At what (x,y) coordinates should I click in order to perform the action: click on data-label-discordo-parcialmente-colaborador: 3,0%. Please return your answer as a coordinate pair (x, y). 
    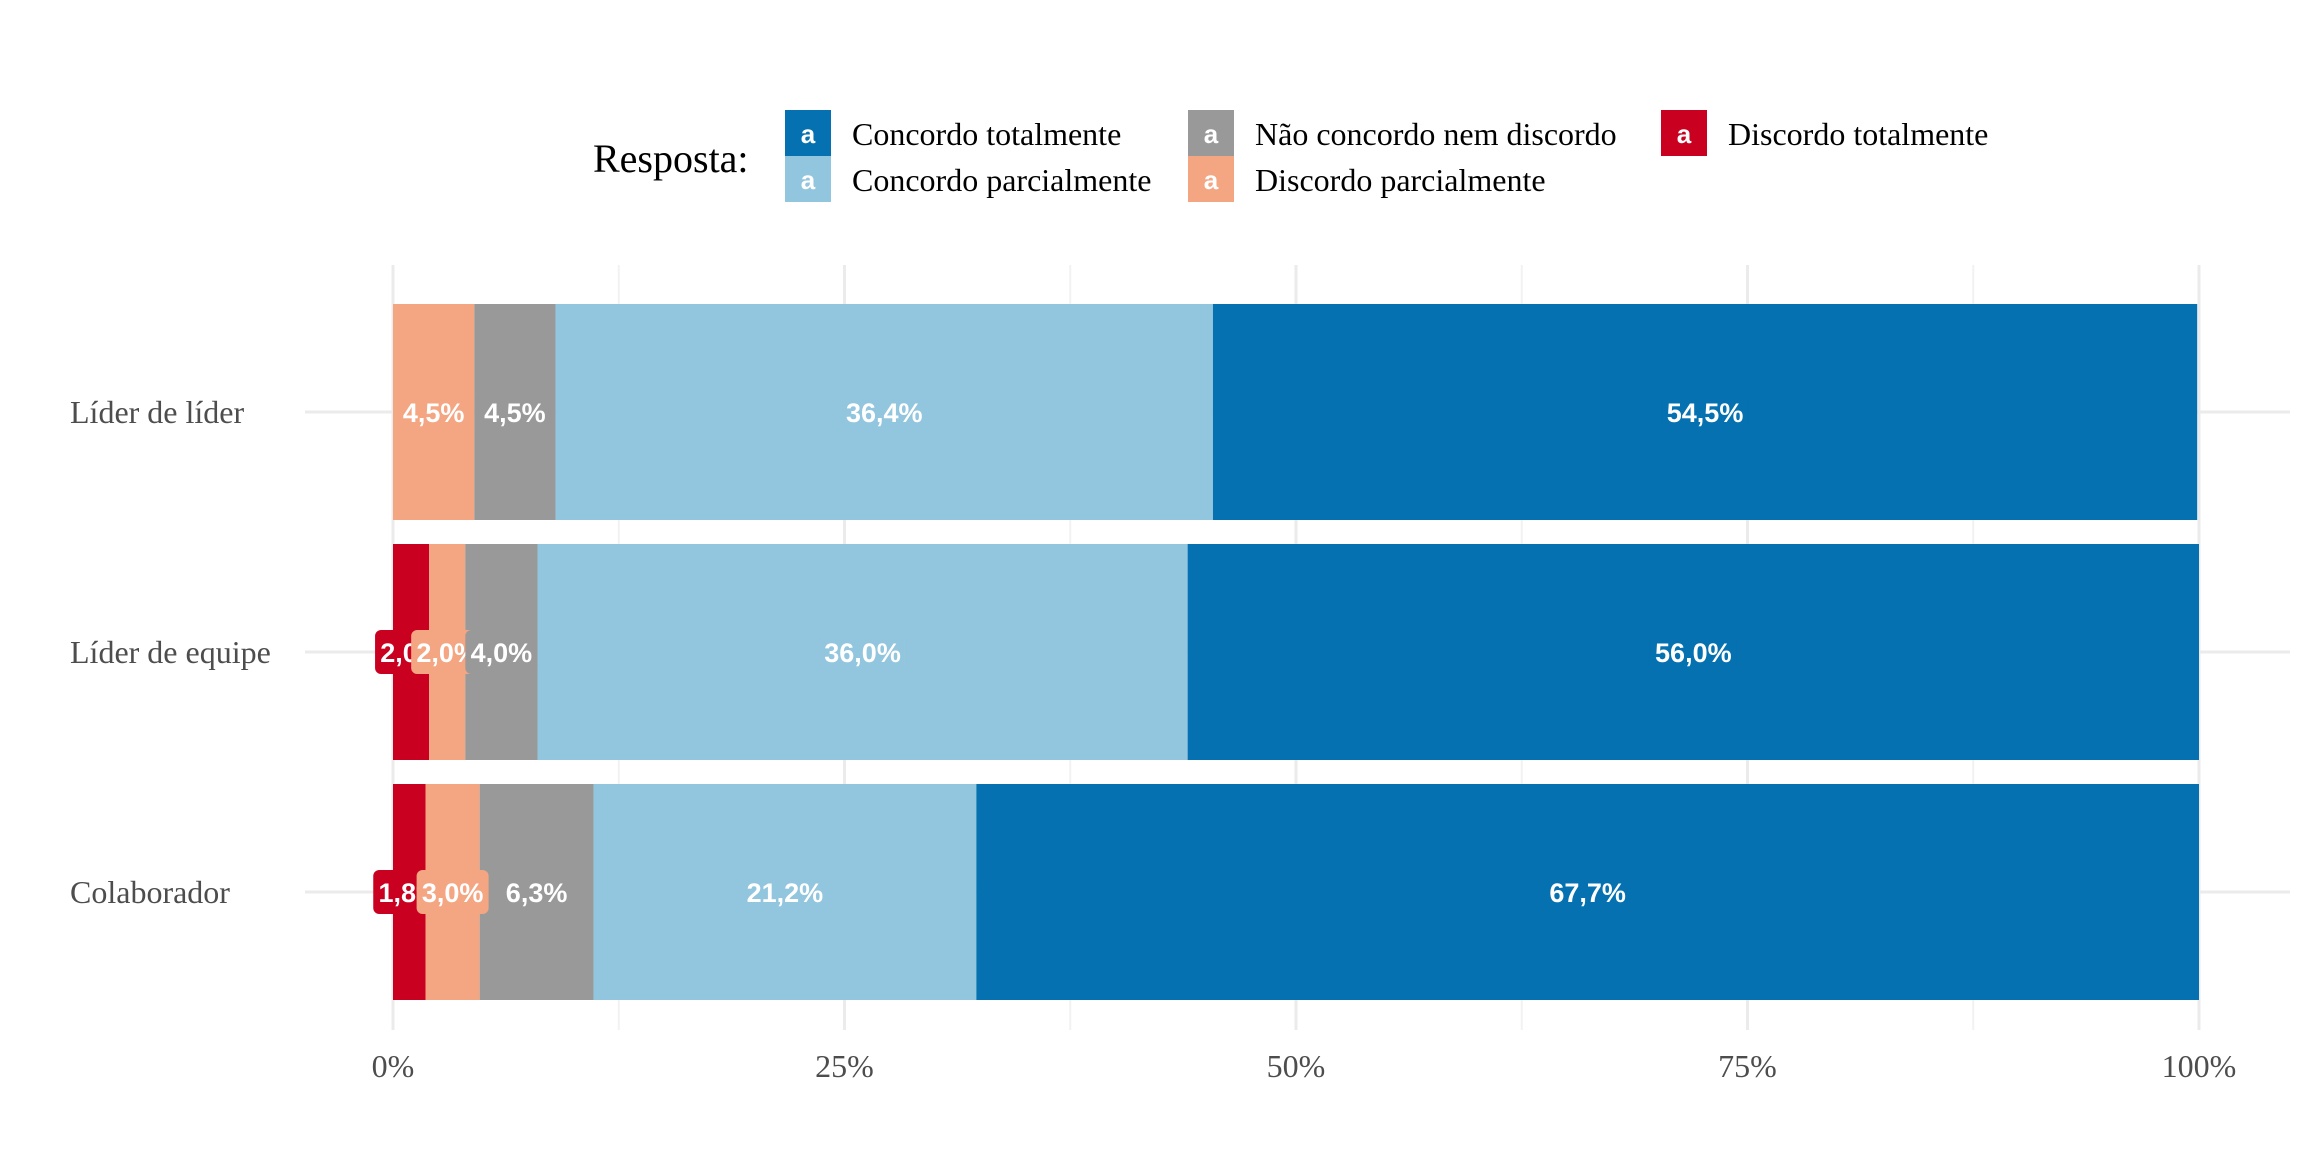
    Looking at the image, I should click on (453, 893).